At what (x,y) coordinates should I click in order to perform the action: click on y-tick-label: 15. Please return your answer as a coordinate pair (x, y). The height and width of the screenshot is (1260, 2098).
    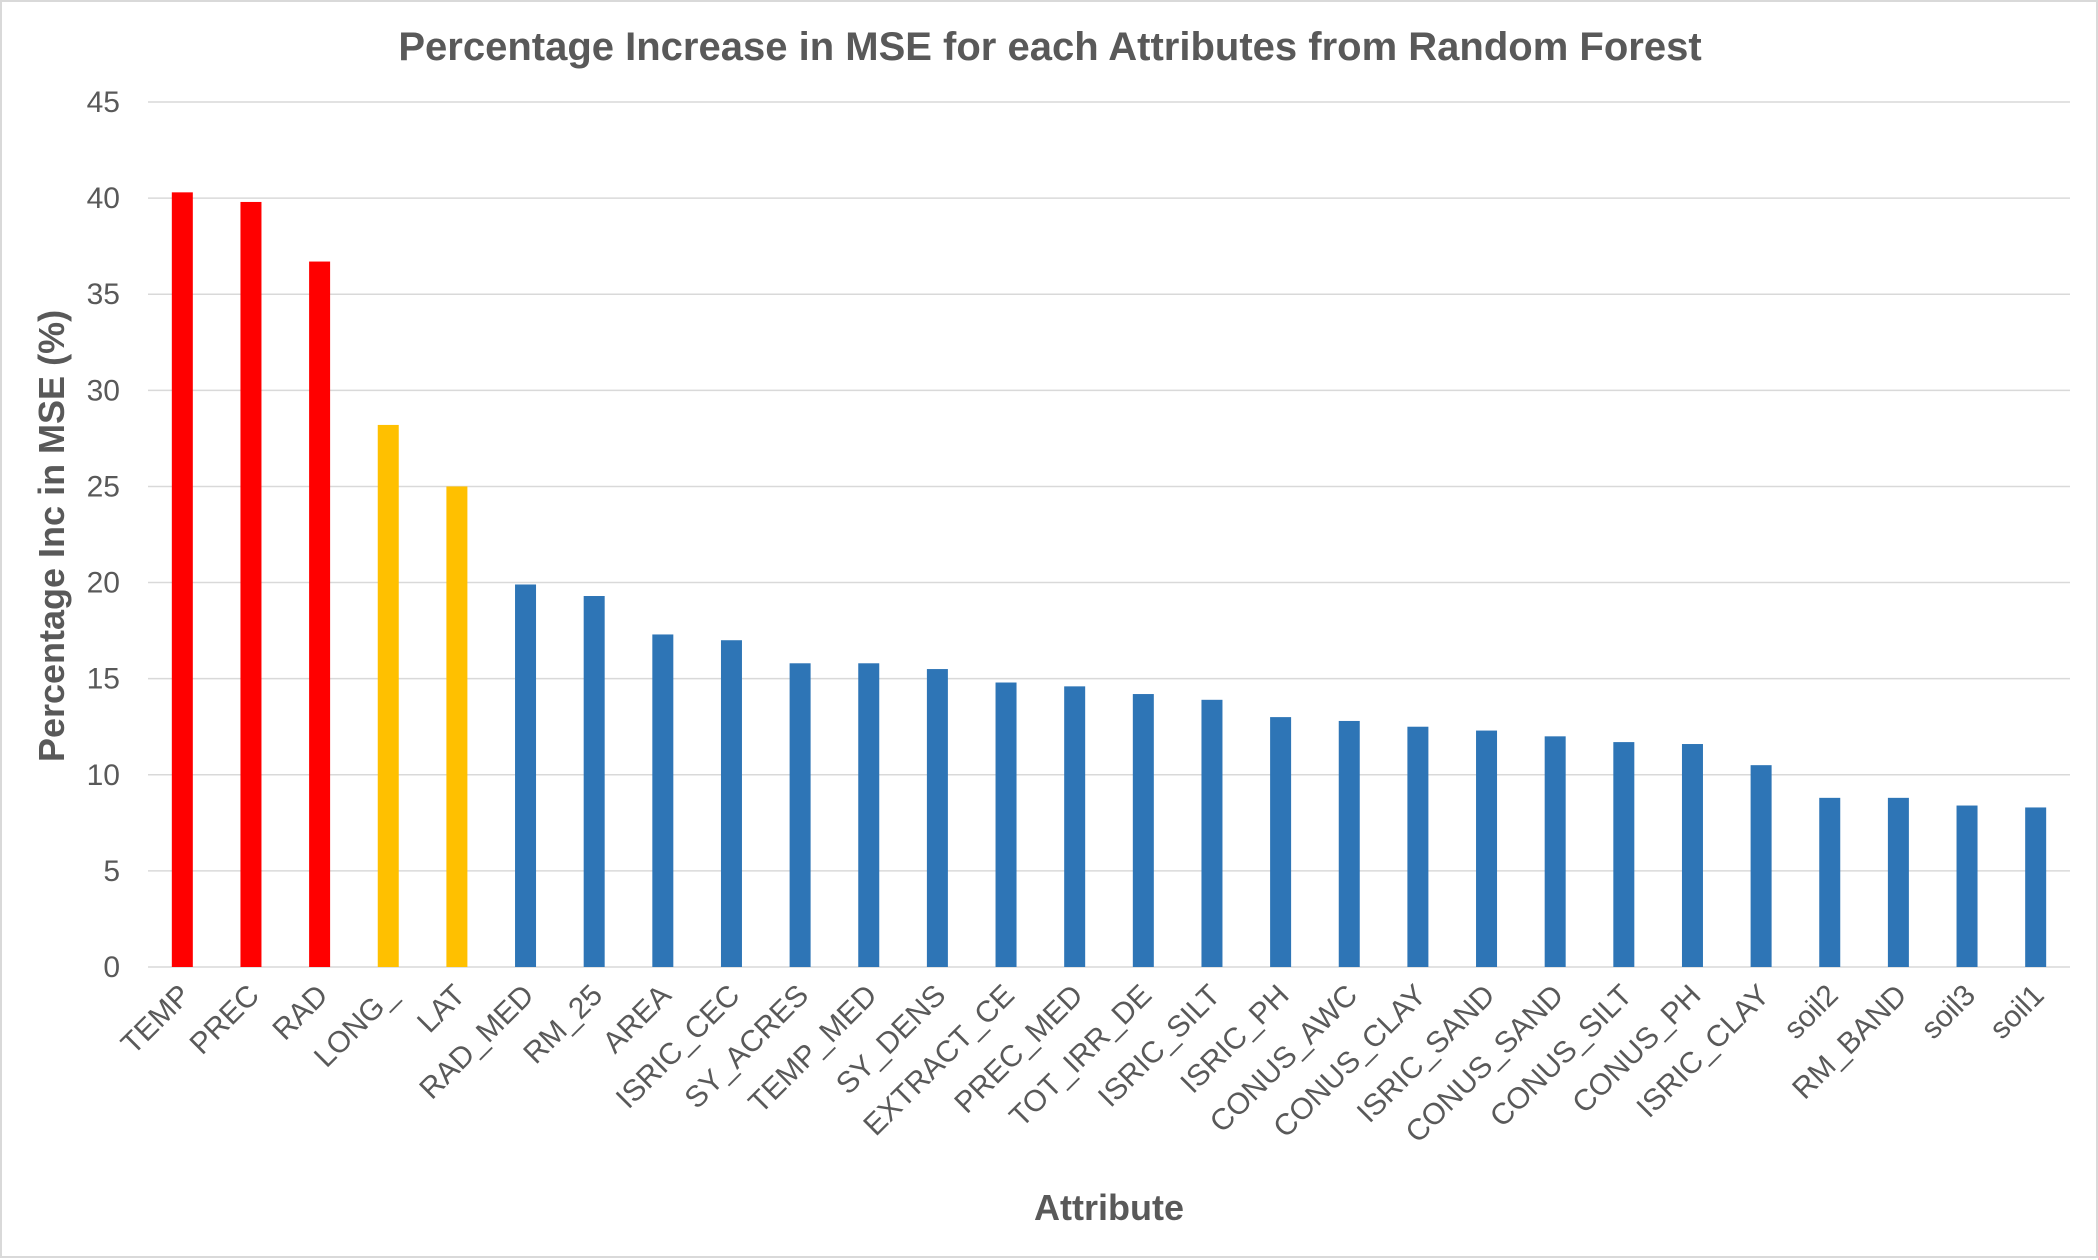
    Looking at the image, I should click on (103, 679).